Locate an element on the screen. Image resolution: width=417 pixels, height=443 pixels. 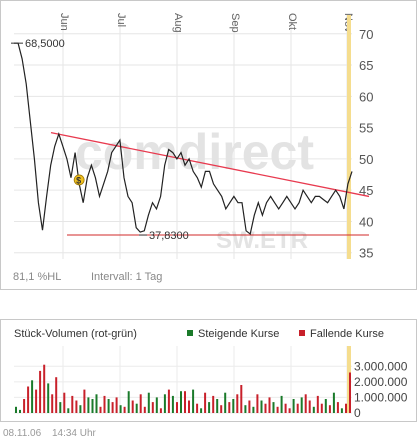
y-tick-label: 60 is located at coordinates (366, 96).